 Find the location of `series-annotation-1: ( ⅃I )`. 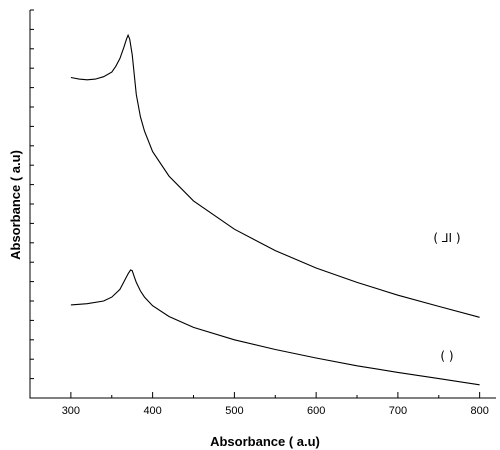

series-annotation-1: ( ⅃I ) is located at coordinates (446, 238).